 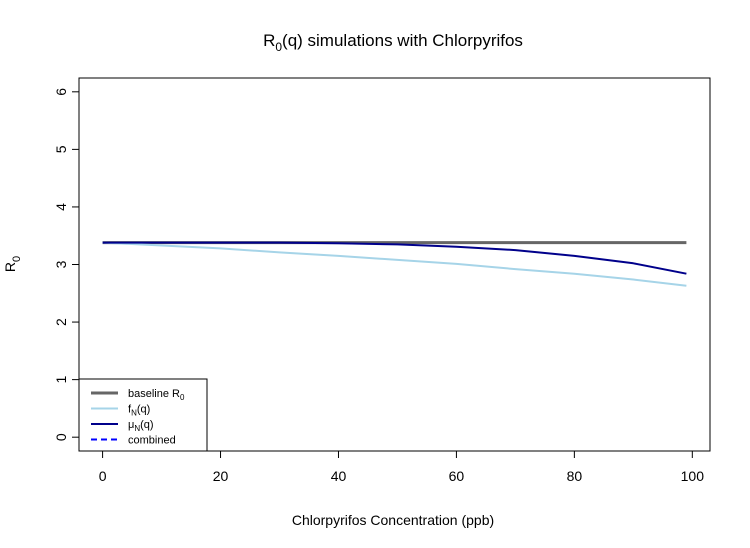 I want to click on legend-label-1: fN(q), so click(x=139, y=411).